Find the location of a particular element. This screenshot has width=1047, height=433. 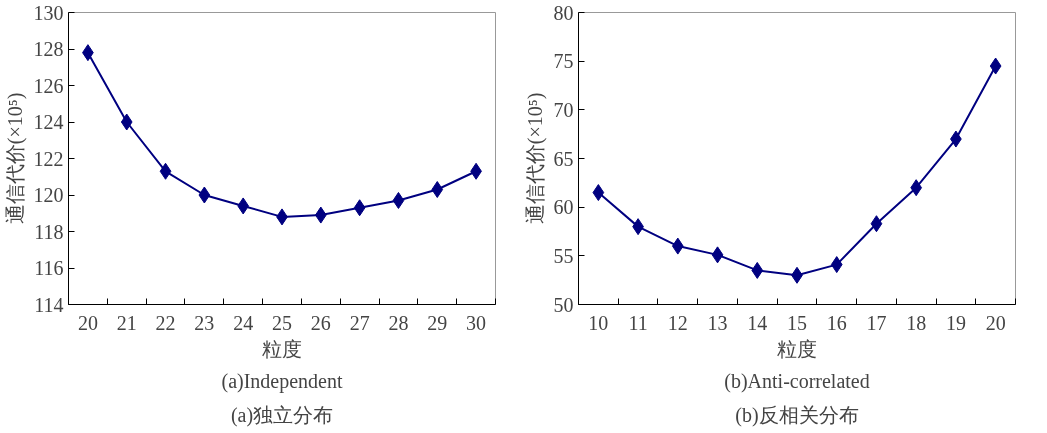

x-tick-label: 14 is located at coordinates (757, 322).